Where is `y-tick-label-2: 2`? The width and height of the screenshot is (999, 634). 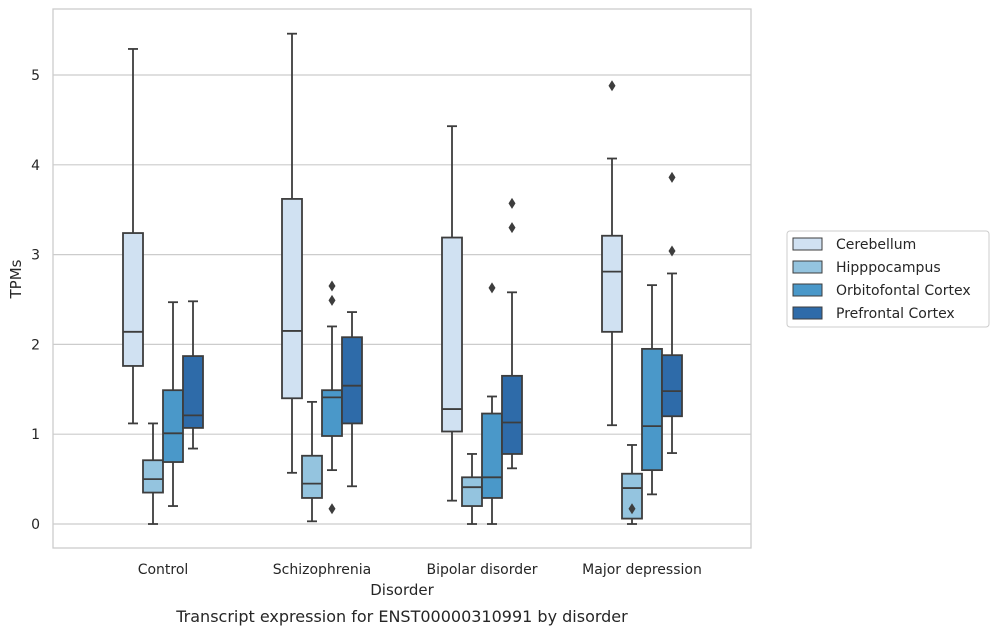 y-tick-label-2: 2 is located at coordinates (35, 345).